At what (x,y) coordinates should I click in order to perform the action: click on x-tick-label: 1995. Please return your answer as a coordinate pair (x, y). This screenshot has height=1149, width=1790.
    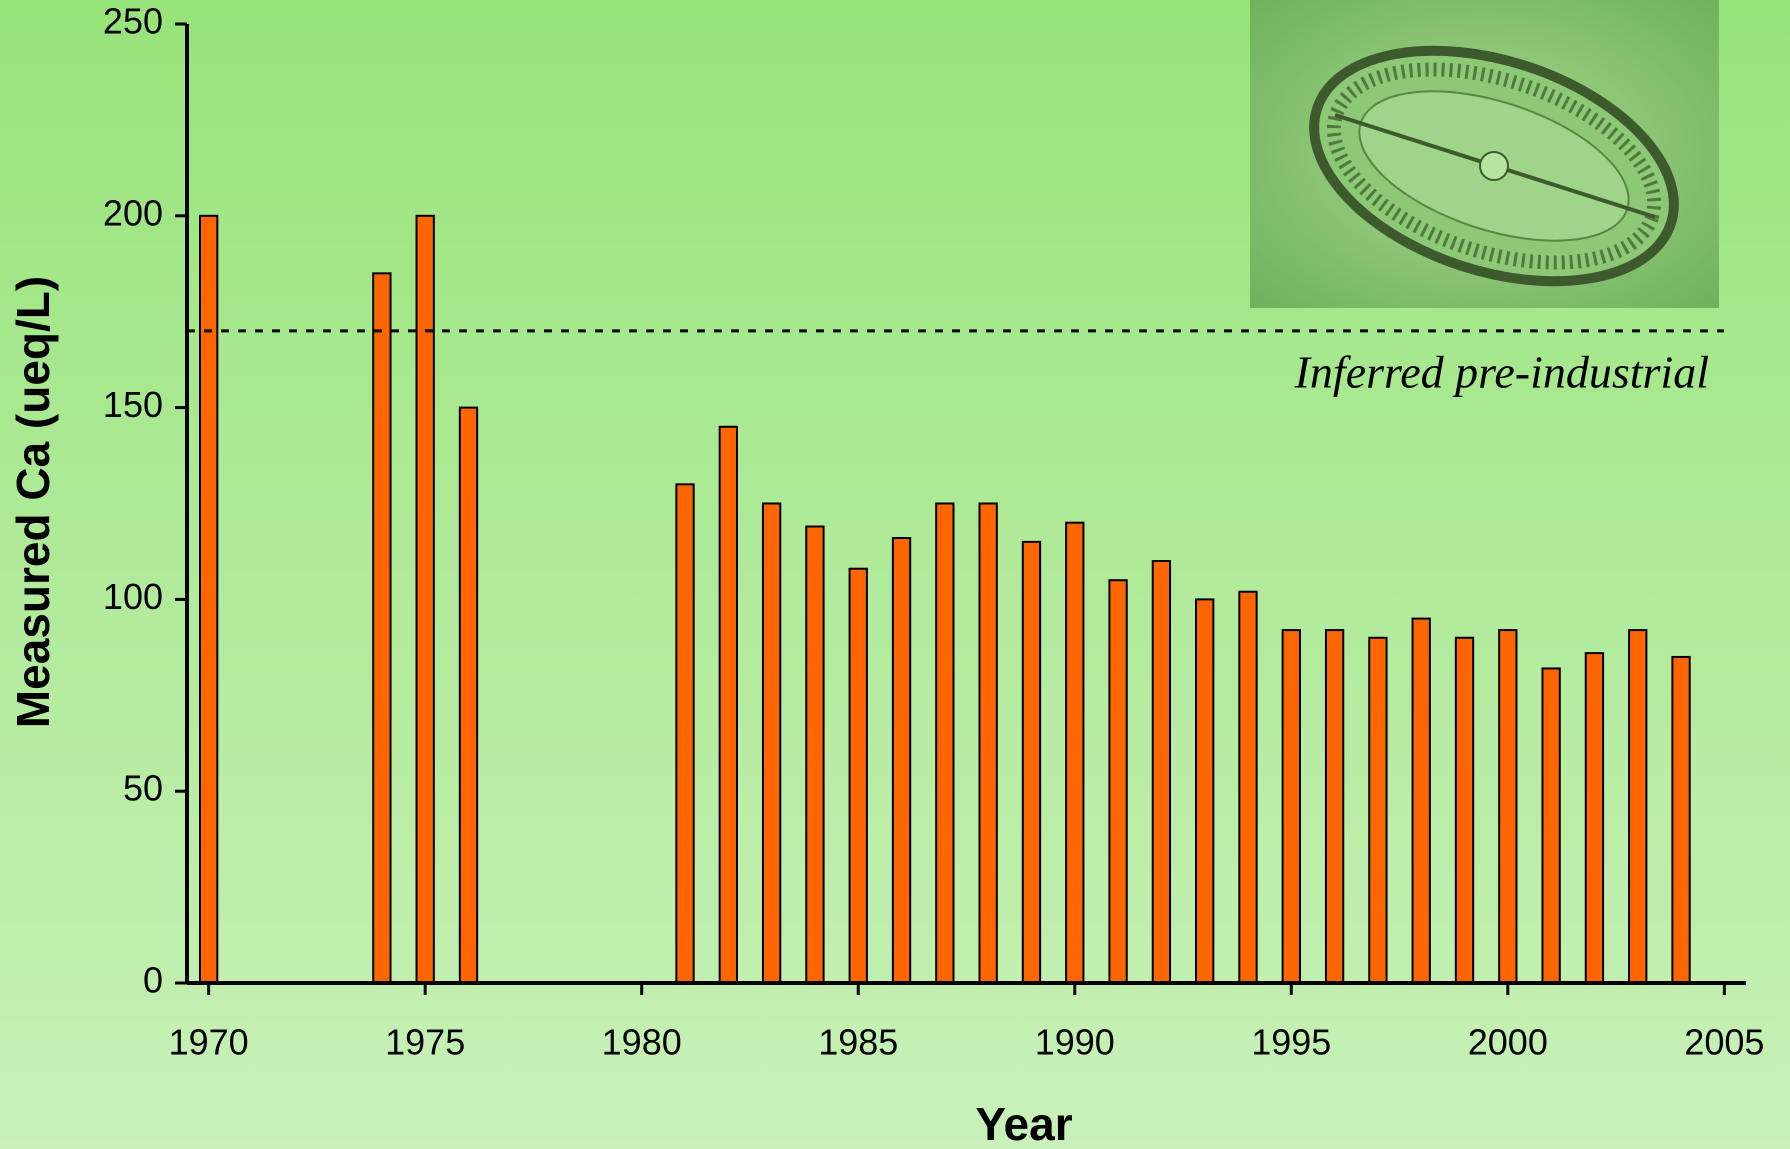
    Looking at the image, I should click on (1291, 1042).